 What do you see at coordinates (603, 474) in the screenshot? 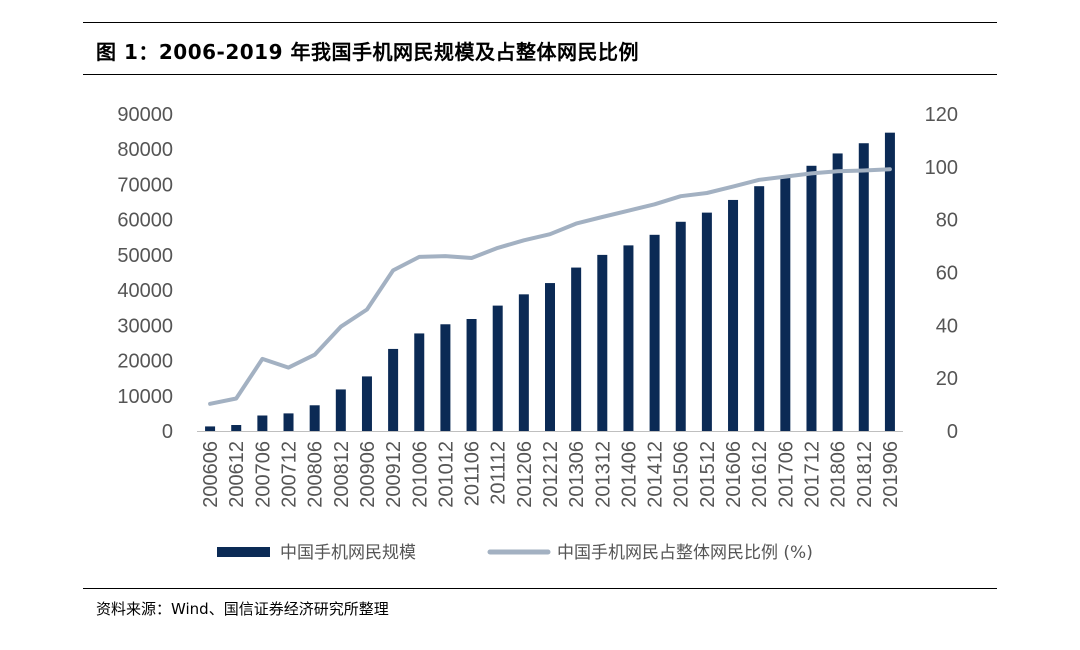
I see `x-tick-label: 201312` at bounding box center [603, 474].